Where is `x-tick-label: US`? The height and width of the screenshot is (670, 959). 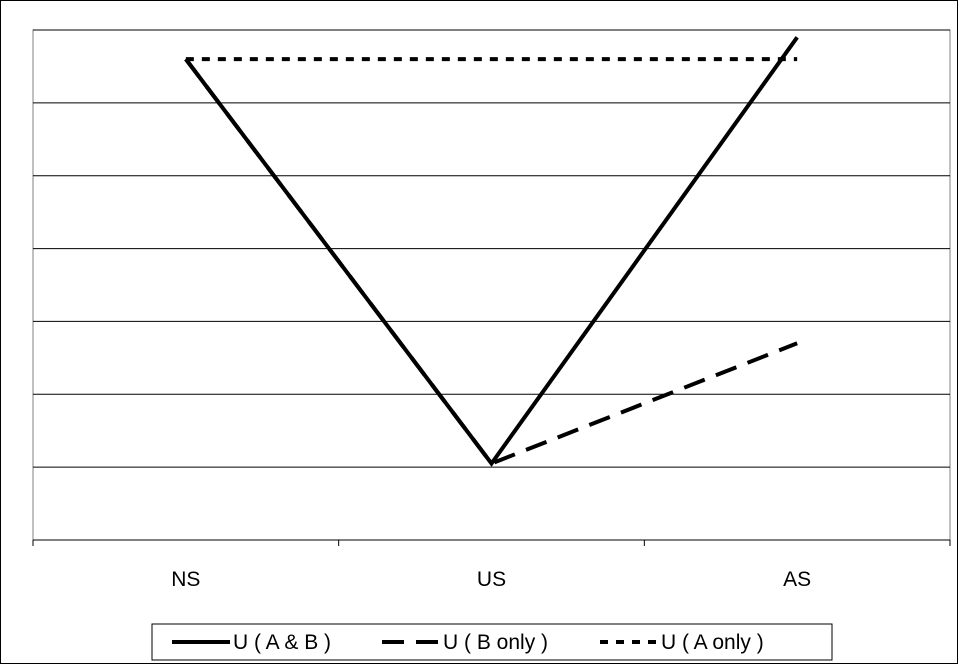 x-tick-label: US is located at coordinates (491, 579).